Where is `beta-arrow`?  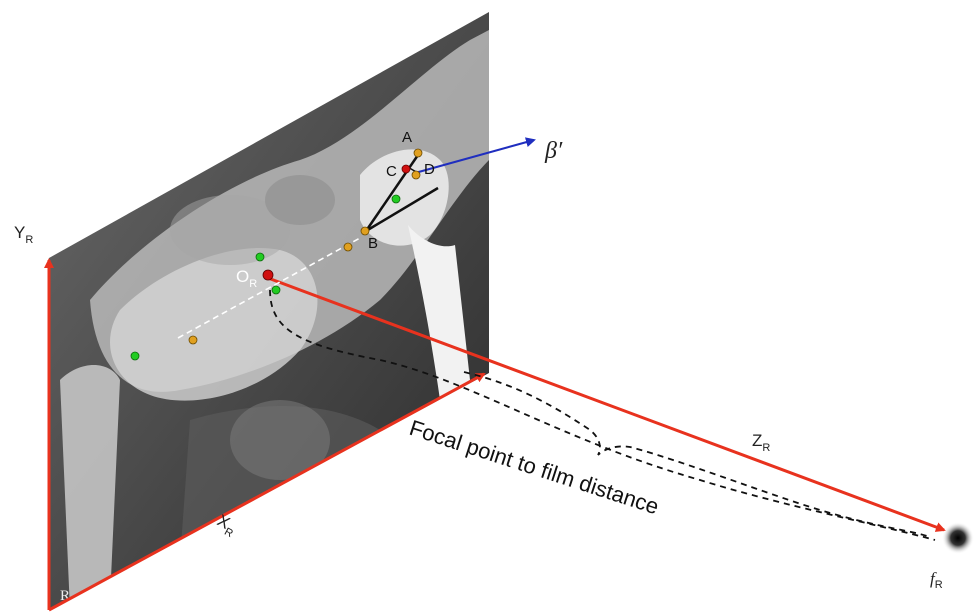 beta-arrow is located at coordinates (475, 155).